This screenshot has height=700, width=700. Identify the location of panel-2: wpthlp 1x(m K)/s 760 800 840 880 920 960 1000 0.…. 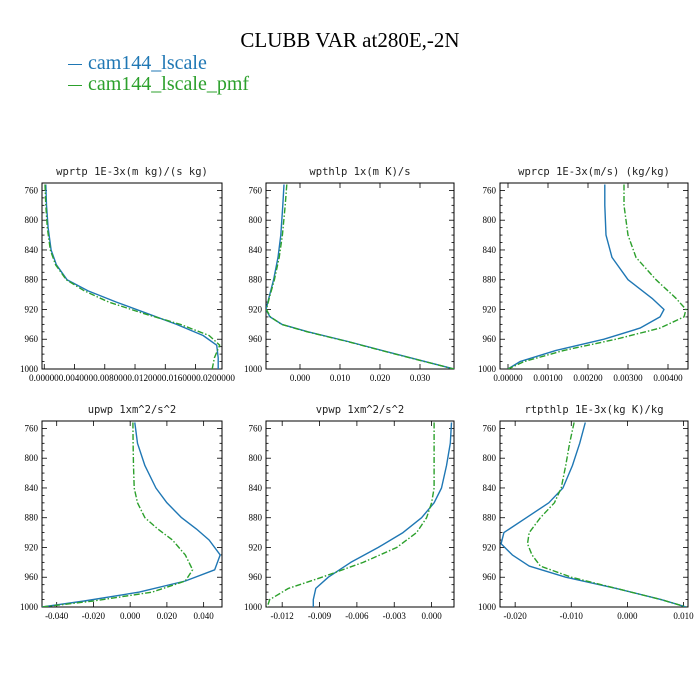
(349, 274).